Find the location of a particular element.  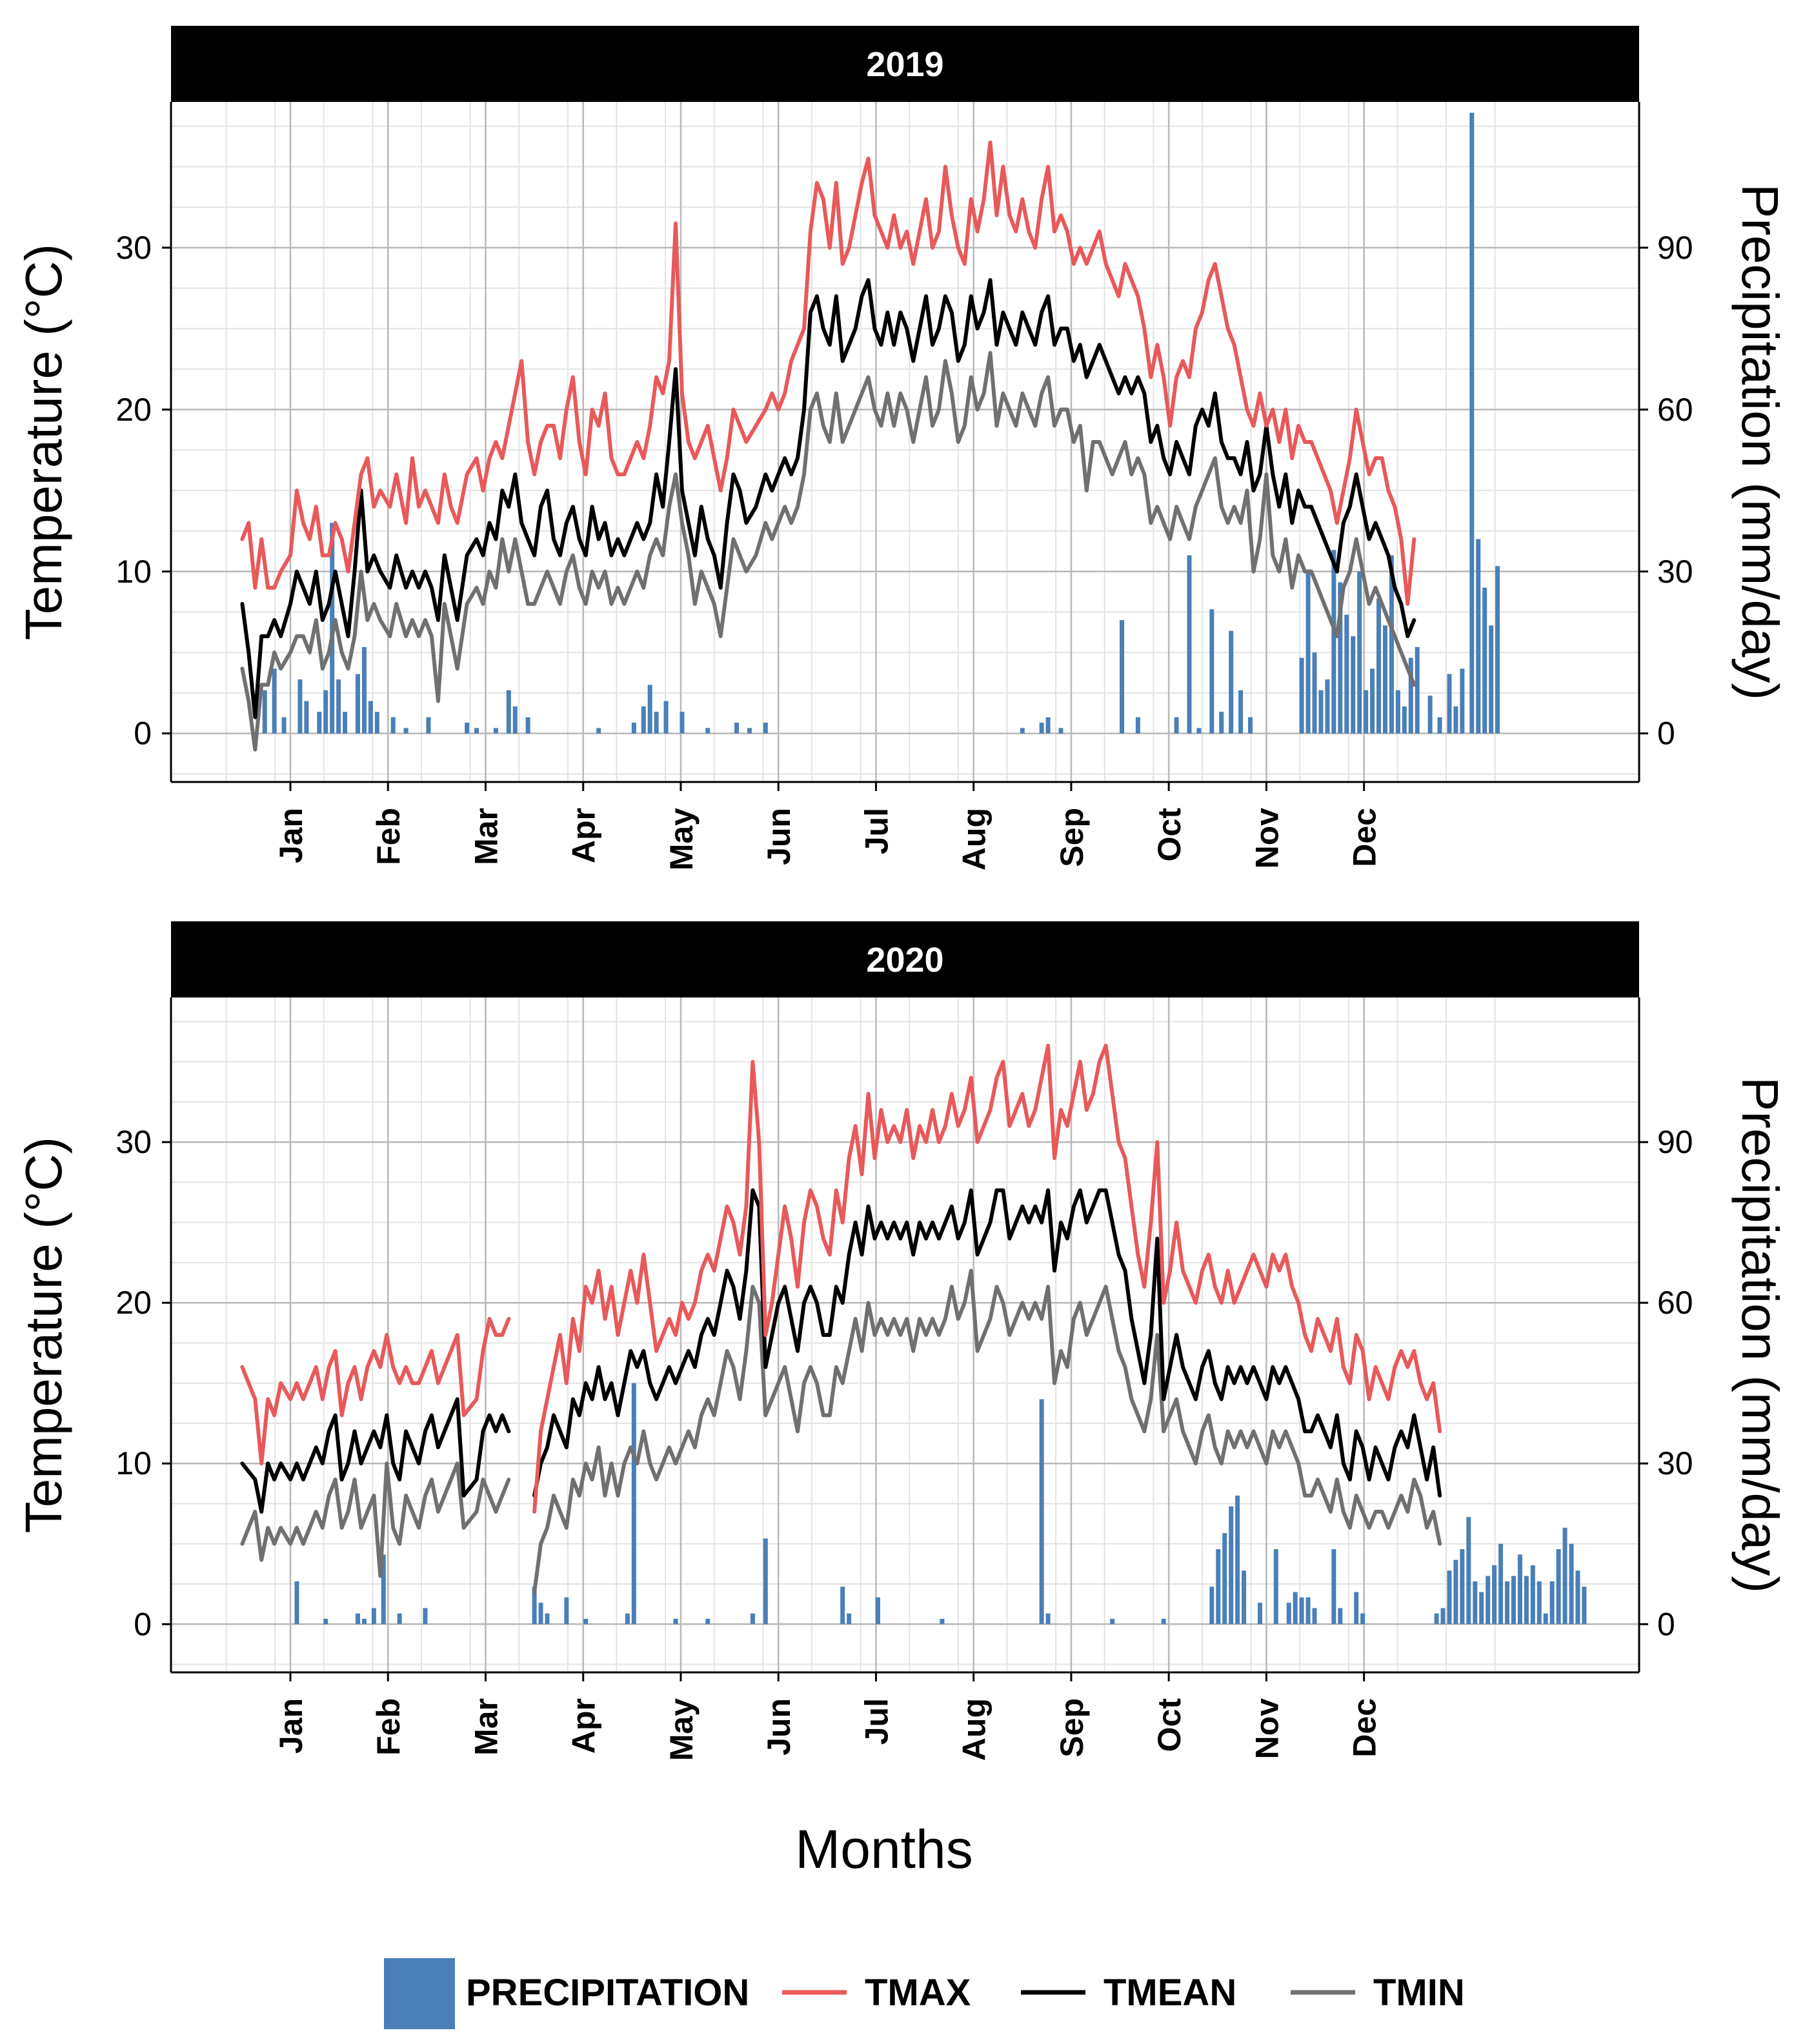

legend-precipitation-swatch is located at coordinates (419, 1993).